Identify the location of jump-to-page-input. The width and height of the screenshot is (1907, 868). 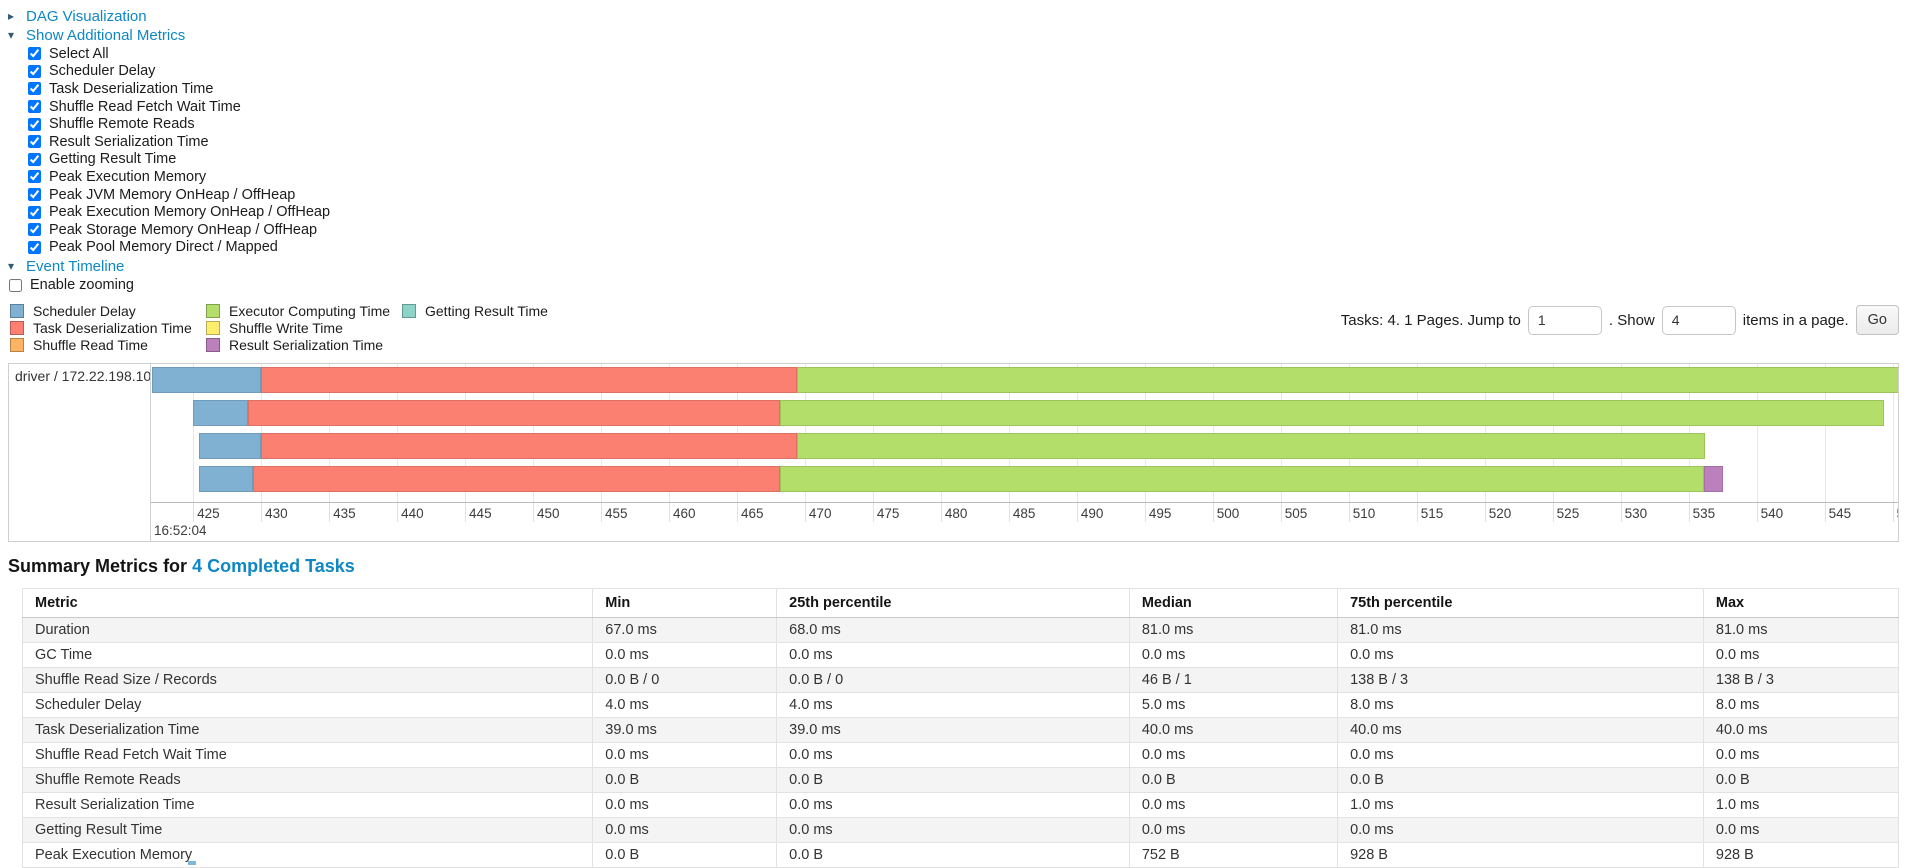
(1564, 320).